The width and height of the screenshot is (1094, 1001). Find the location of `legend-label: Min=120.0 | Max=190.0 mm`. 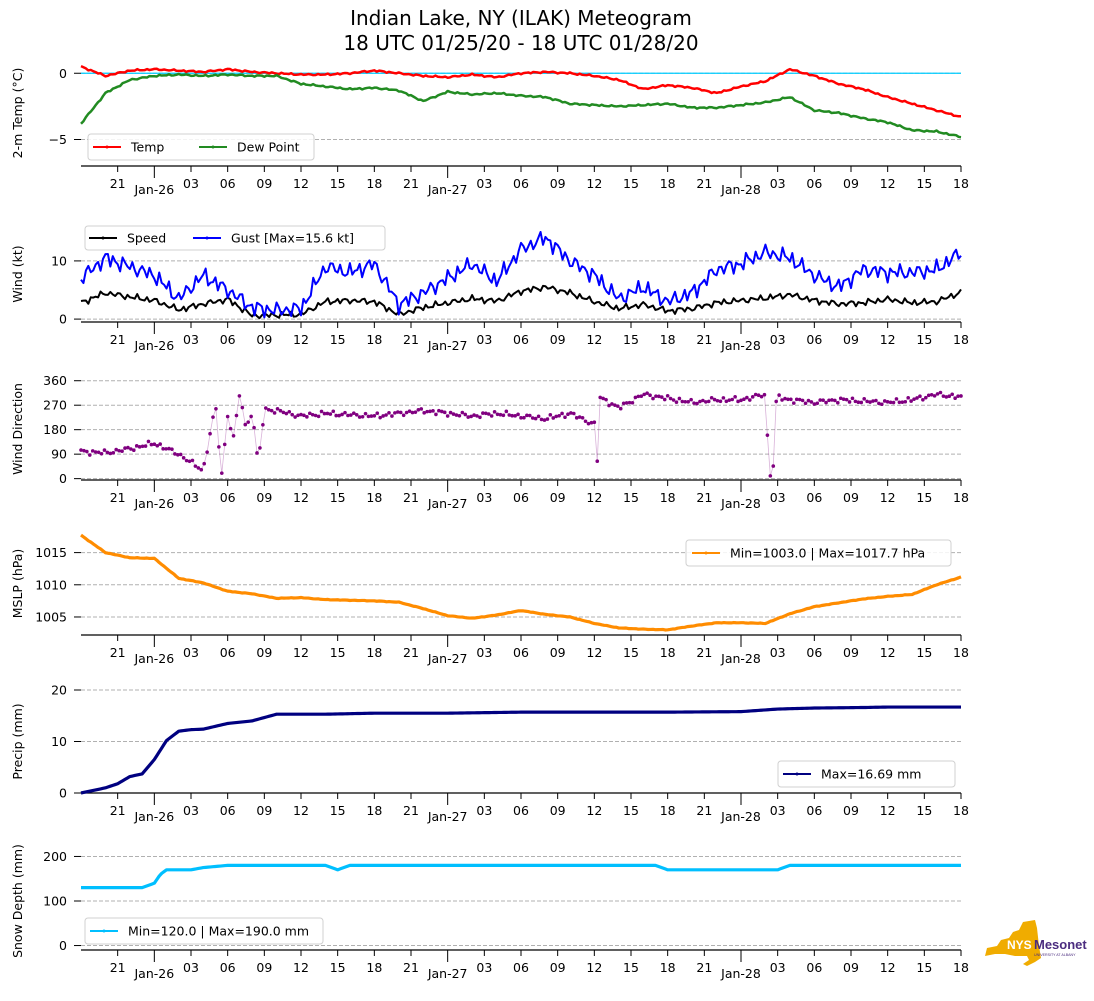

legend-label: Min=120.0 | Max=190.0 mm is located at coordinates (218, 931).